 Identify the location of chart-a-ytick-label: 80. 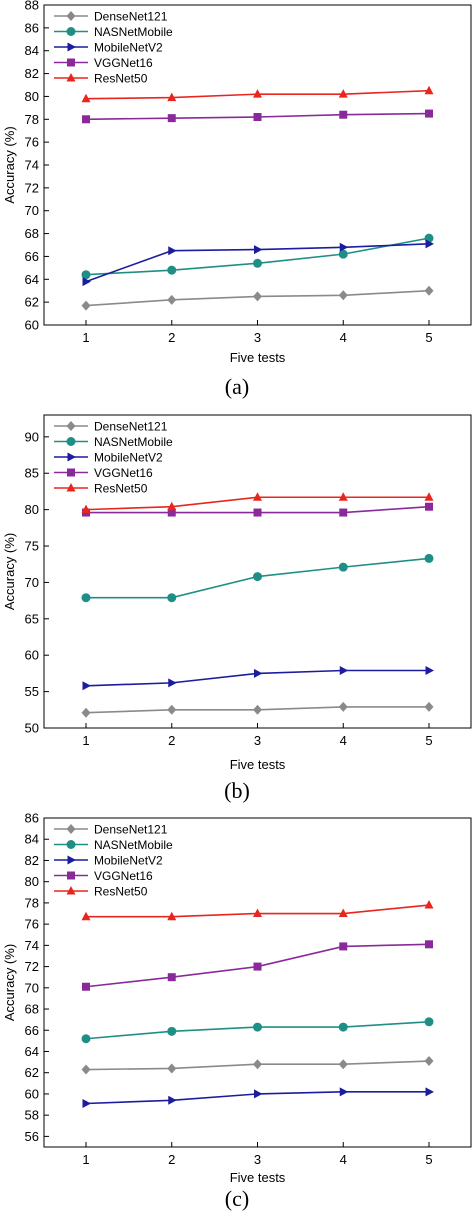
(32, 96).